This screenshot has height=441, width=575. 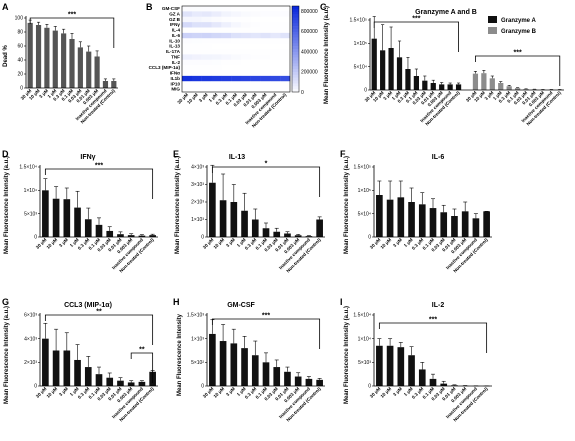 What do you see at coordinates (519, 32) in the screenshot?
I see `legend-label: Granzyme B` at bounding box center [519, 32].